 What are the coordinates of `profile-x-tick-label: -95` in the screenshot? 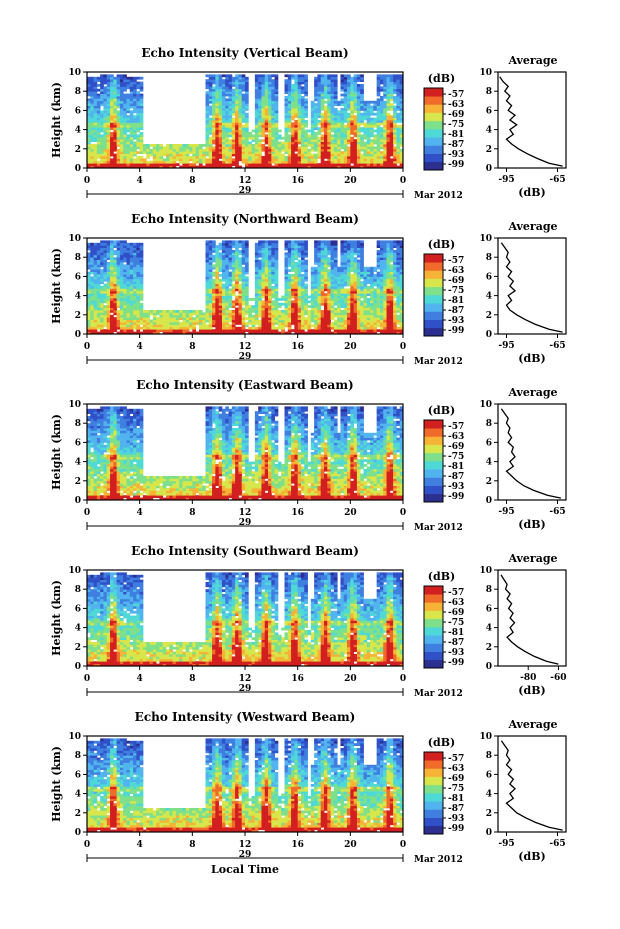 It's located at (506, 180).